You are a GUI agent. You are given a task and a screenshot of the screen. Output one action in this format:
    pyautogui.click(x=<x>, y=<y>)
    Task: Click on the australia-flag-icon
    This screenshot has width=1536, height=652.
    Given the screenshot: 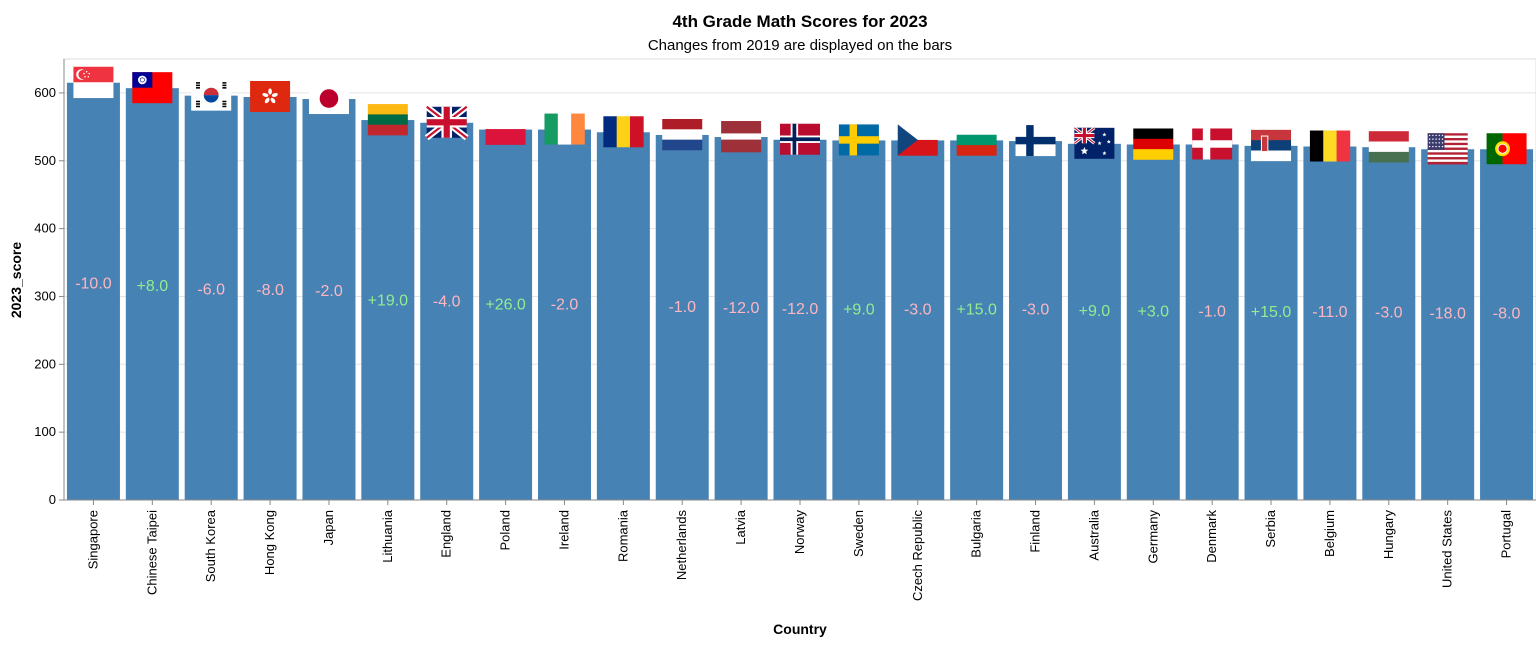 What is the action you would take?
    pyautogui.click(x=1094, y=142)
    